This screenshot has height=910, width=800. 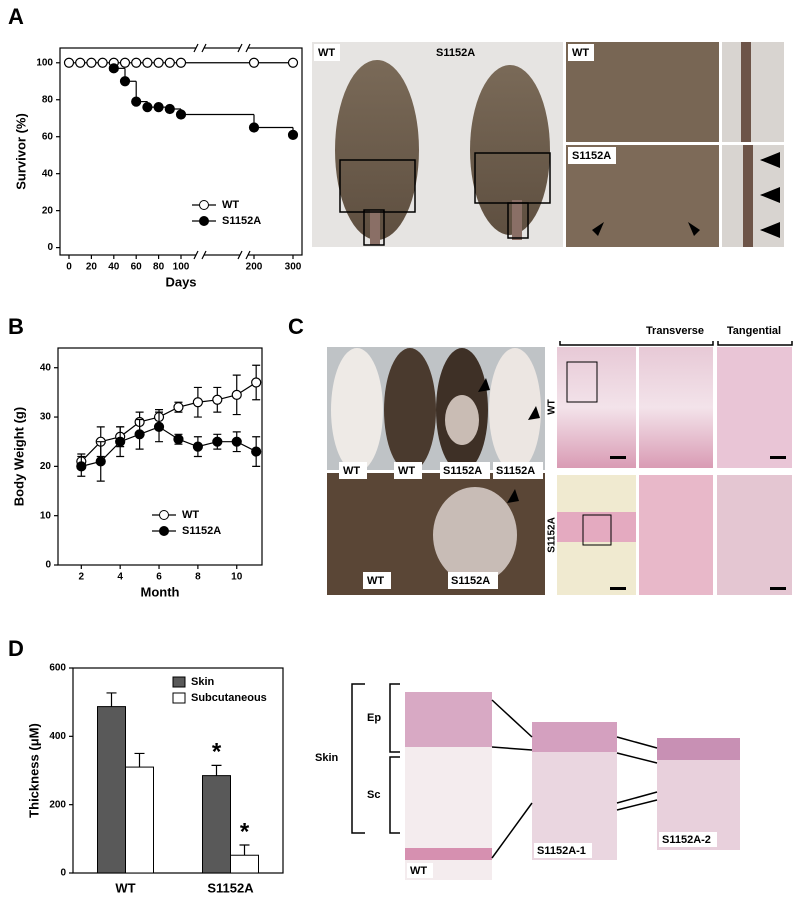 I want to click on x-tick-label: 300, so click(x=293, y=267).